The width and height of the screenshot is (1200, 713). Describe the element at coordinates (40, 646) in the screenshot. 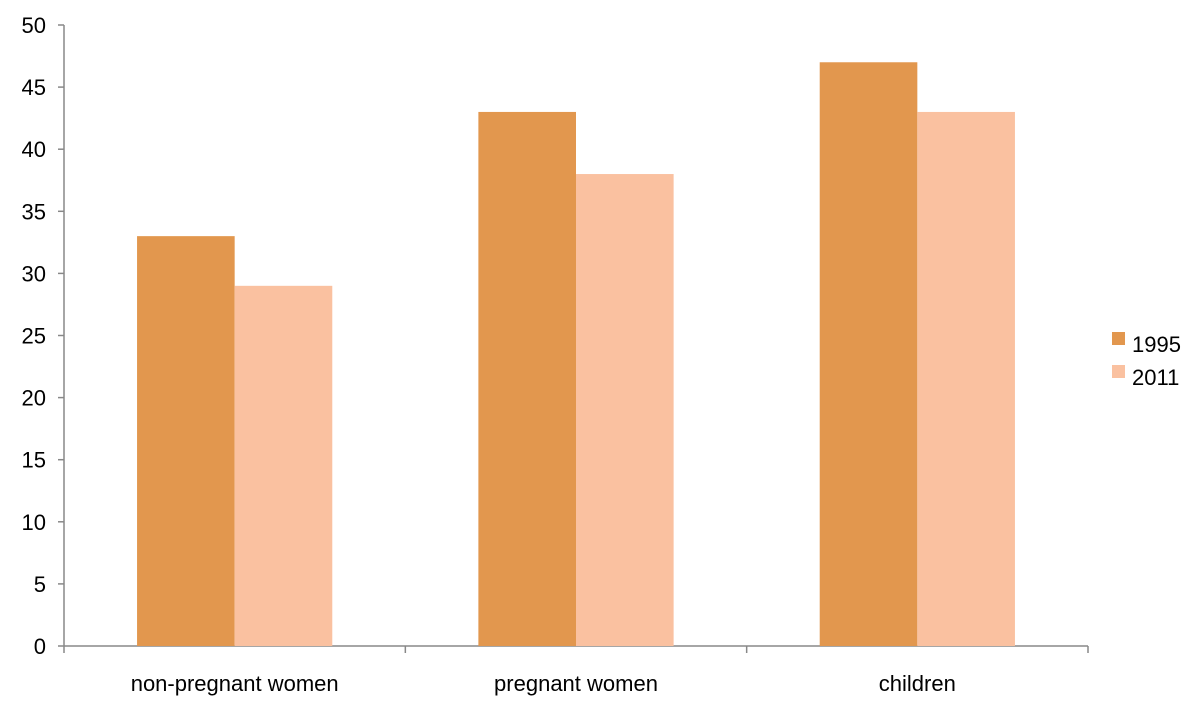

I see `y-tick-label: 0` at that location.